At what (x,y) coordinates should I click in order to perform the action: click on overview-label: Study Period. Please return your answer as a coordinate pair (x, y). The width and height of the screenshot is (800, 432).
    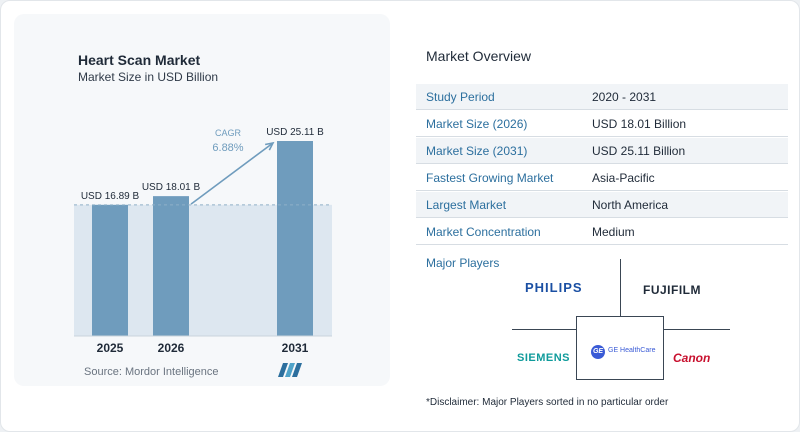
    Looking at the image, I should click on (460, 96).